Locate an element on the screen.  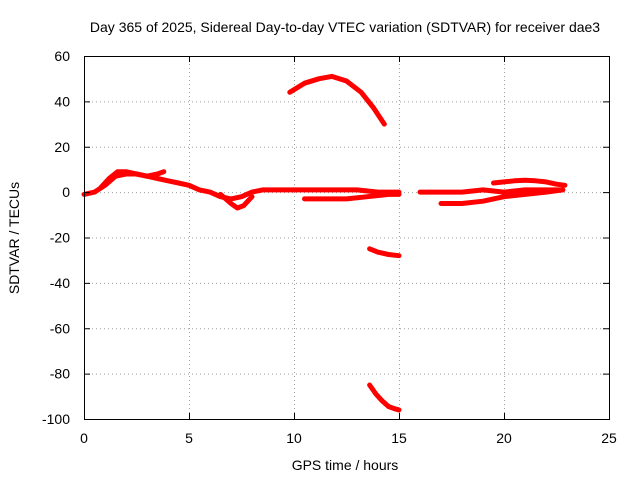
y-tick-label: 0 is located at coordinates (66, 192).